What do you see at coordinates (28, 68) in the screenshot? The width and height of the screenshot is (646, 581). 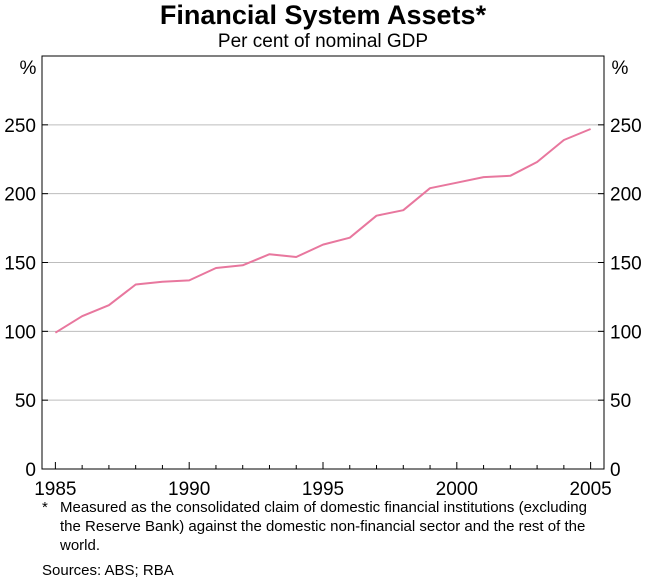 I see `y-axis-unit-left: %` at bounding box center [28, 68].